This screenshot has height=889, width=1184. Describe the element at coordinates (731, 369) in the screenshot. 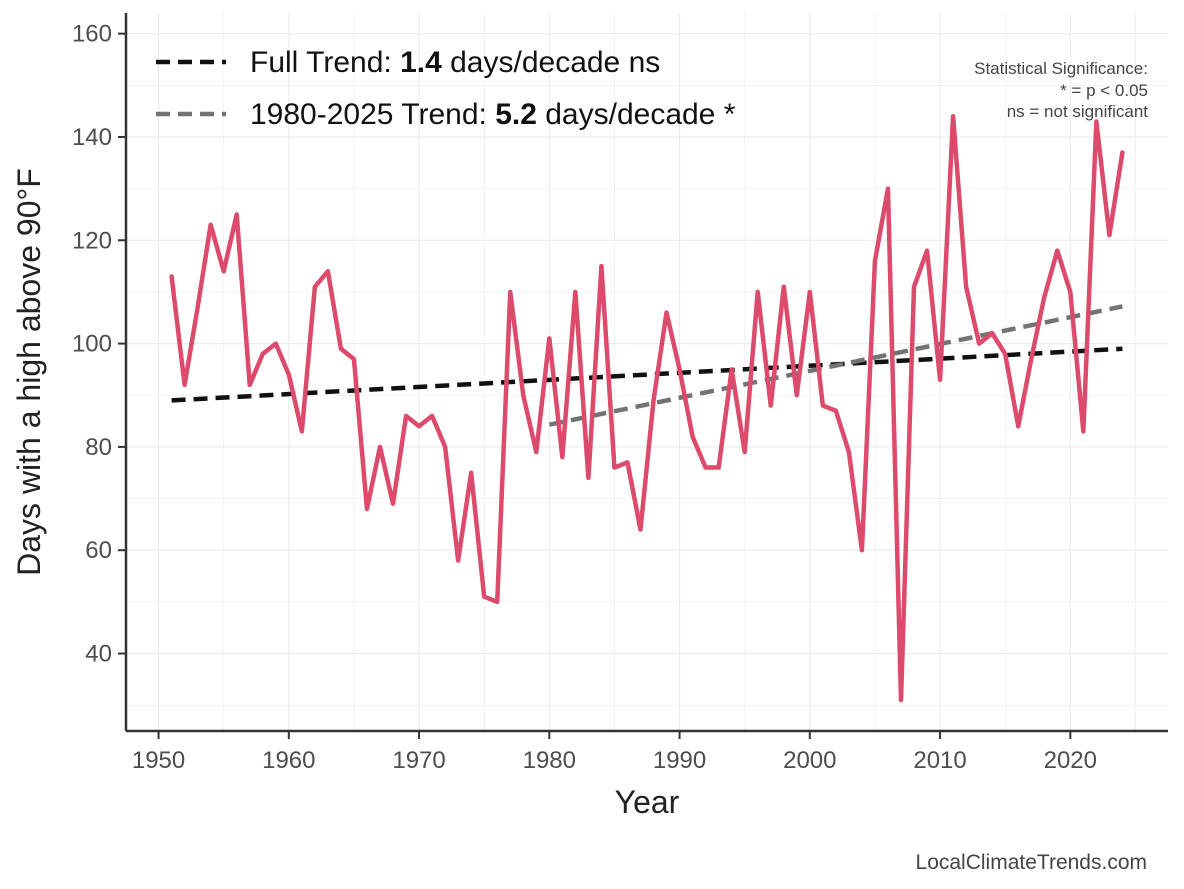

I see `data-point-1994` at that location.